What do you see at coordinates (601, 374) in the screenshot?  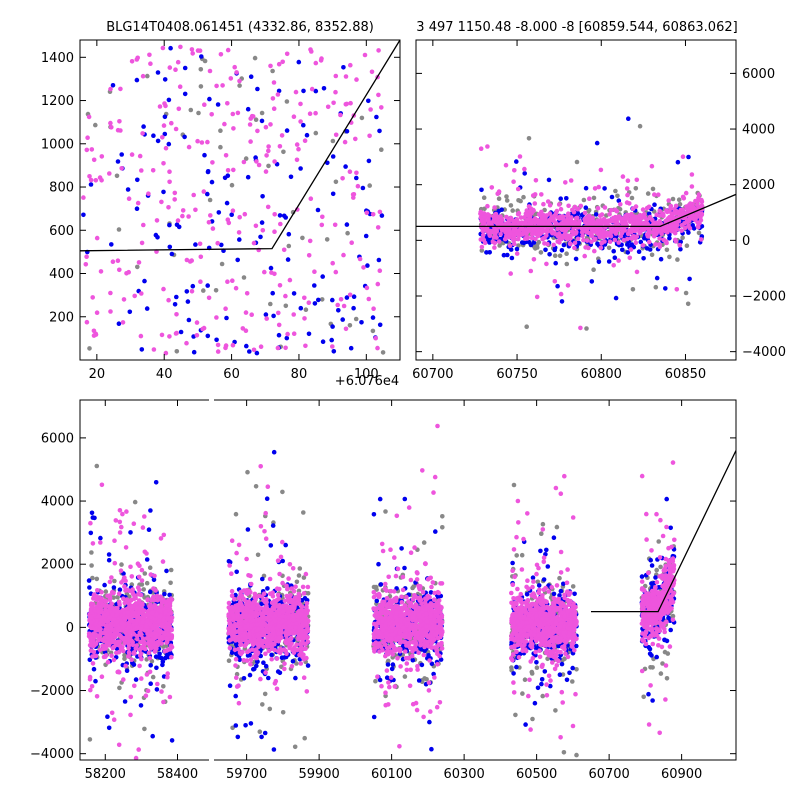 I see `panel-top-right-xtick-label: 60800` at bounding box center [601, 374].